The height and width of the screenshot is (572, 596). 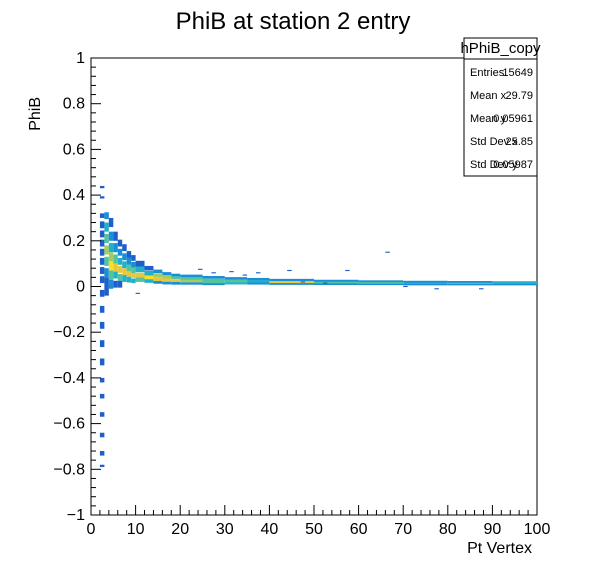 I want to click on x-tick-label: 40, so click(x=270, y=529).